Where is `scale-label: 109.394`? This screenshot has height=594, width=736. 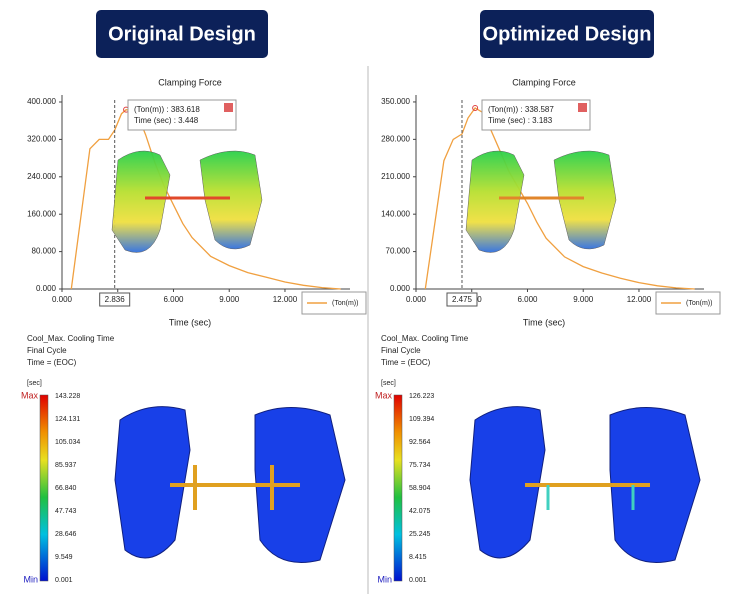 scale-label: 109.394 is located at coordinates (421, 419).